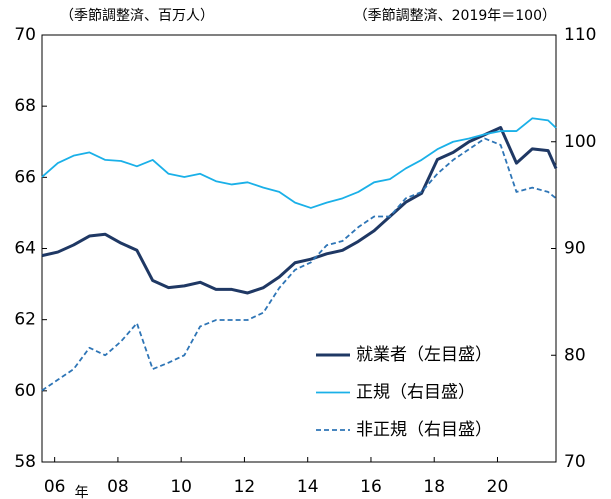  I want to click on x-tick-label: 08, so click(118, 487).